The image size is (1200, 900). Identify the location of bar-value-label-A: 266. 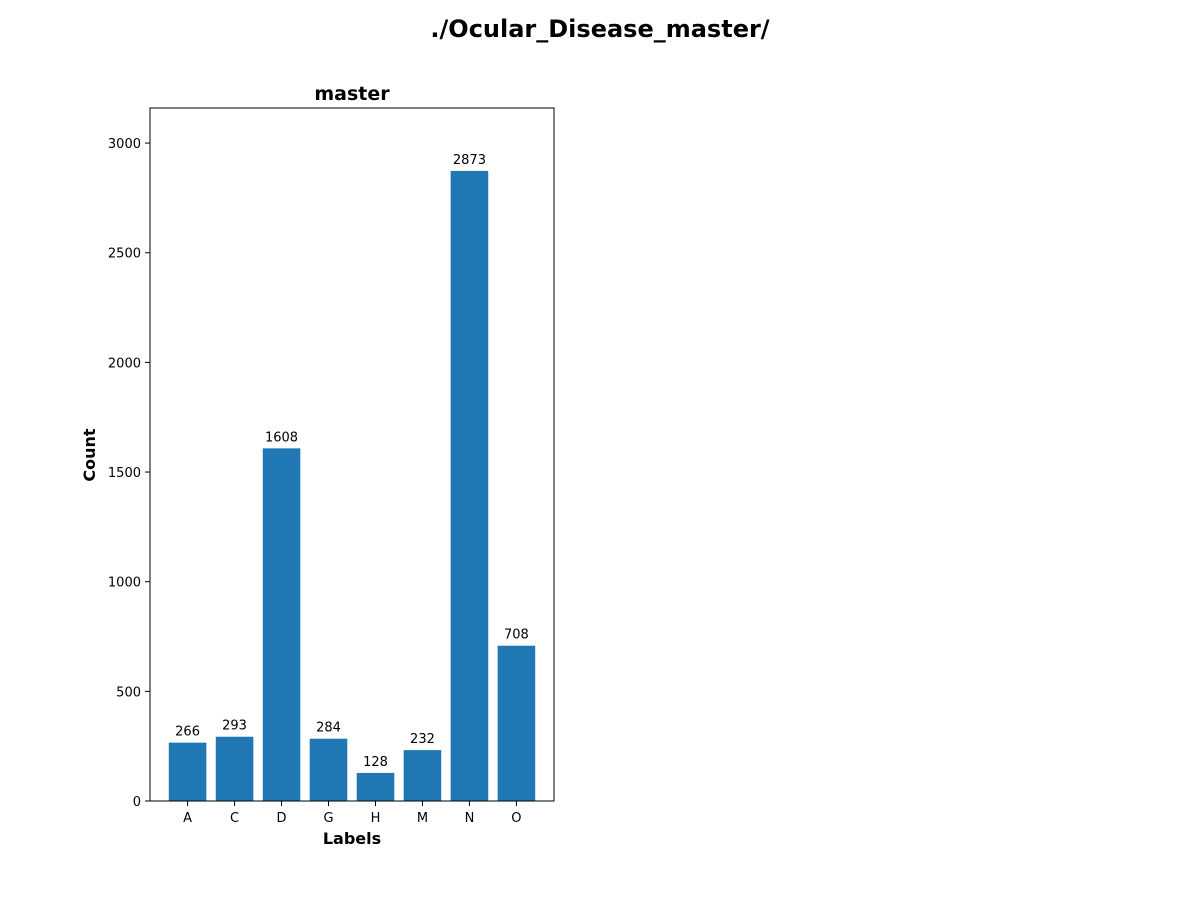
(187, 732).